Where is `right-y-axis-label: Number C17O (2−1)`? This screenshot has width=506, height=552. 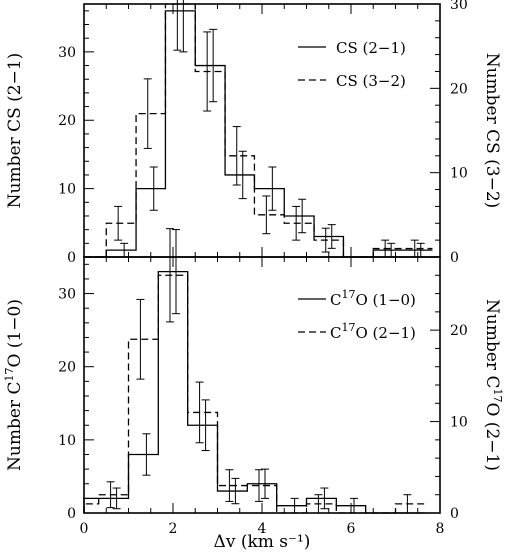
right-y-axis-label: Number C17O (2−1) is located at coordinates (493, 385).